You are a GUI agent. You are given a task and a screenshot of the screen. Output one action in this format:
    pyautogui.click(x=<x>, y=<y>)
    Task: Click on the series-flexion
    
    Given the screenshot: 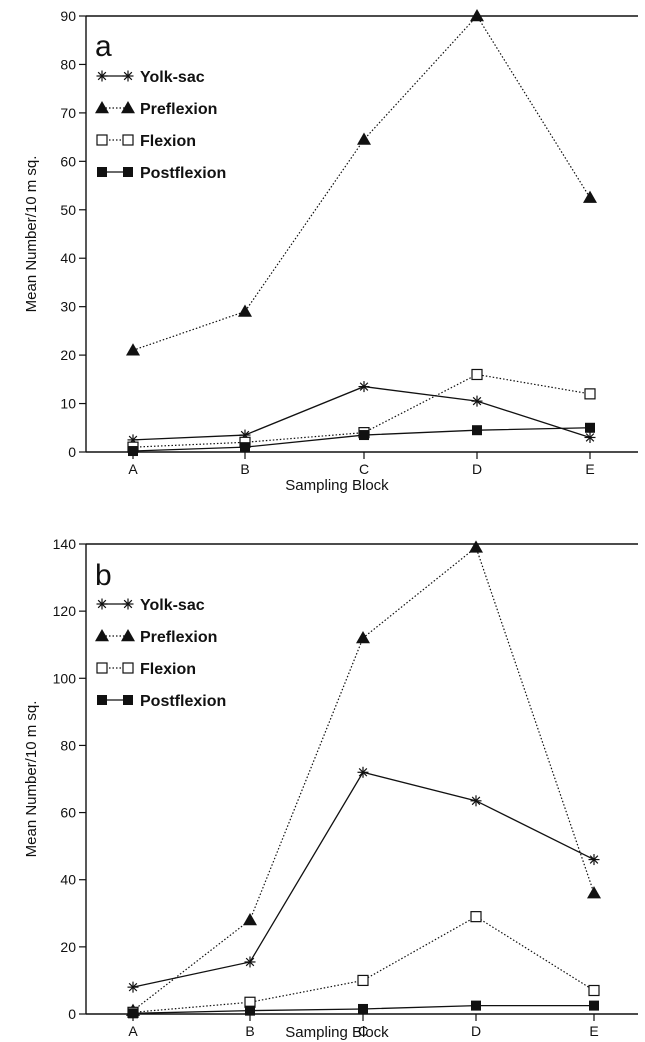 What is the action you would take?
    pyautogui.click(x=363, y=964)
    